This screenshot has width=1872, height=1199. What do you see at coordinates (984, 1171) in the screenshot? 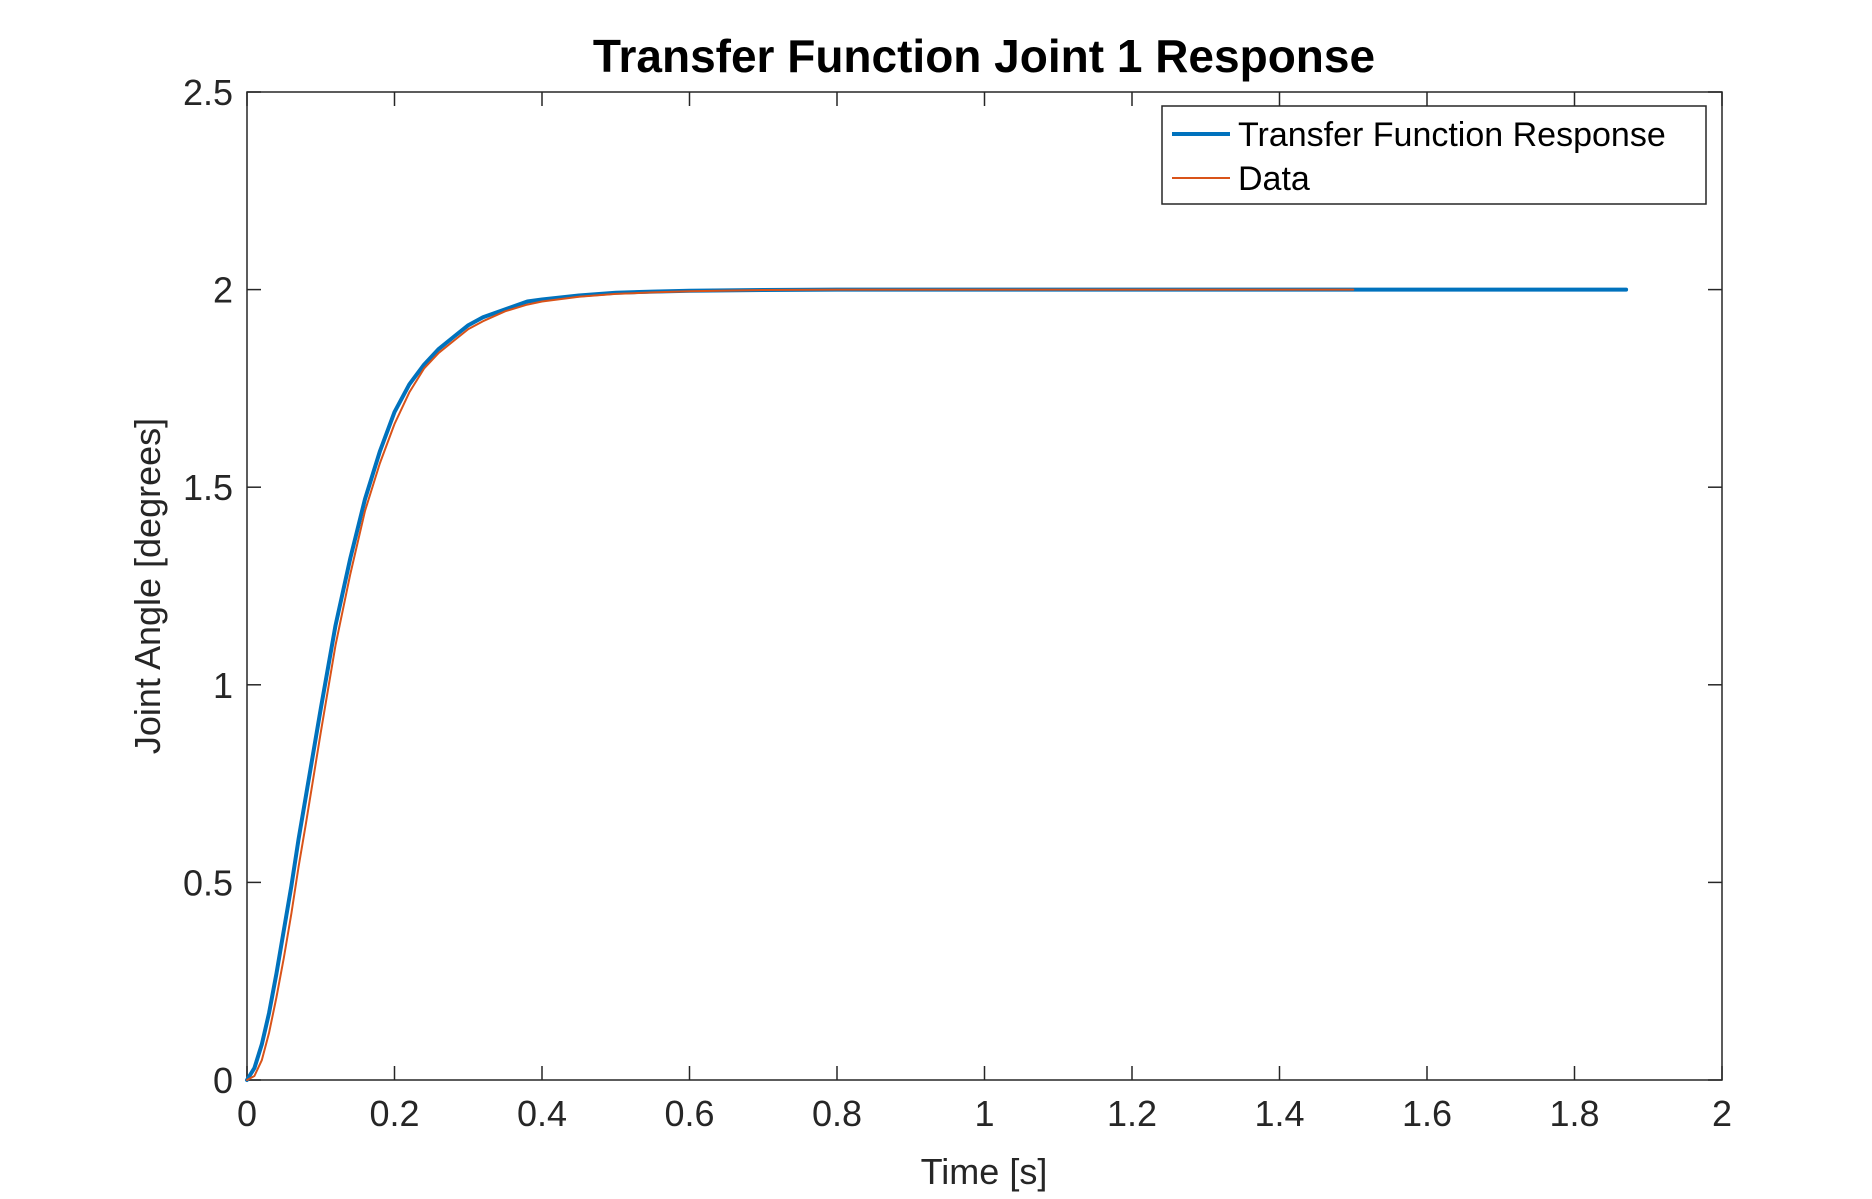
I see `x-axis-label: Time [s]` at bounding box center [984, 1171].